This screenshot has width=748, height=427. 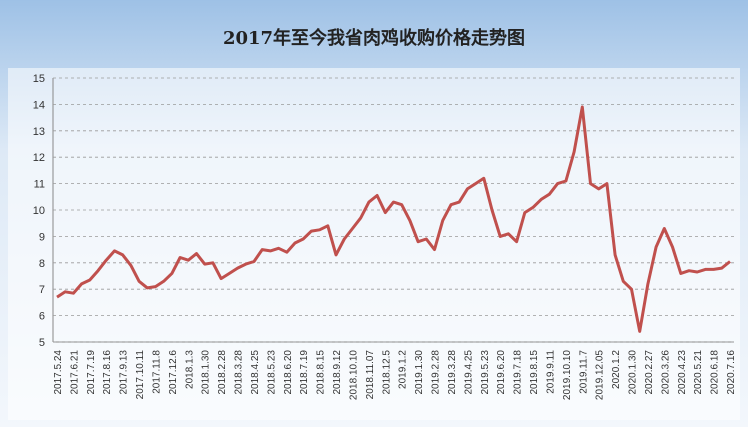 I want to click on x-tick-label: 2019.8.15, so click(x=534, y=372).